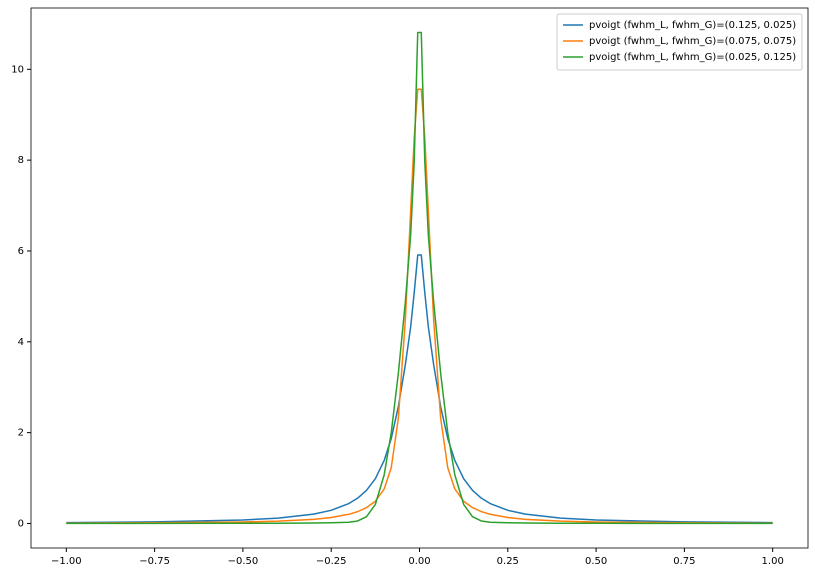 The width and height of the screenshot is (815, 575). What do you see at coordinates (692, 25) in the screenshot?
I see `legend-label: pvoigt (fwhm_L, fwhm_G)=(0.125, 0.025)` at bounding box center [692, 25].